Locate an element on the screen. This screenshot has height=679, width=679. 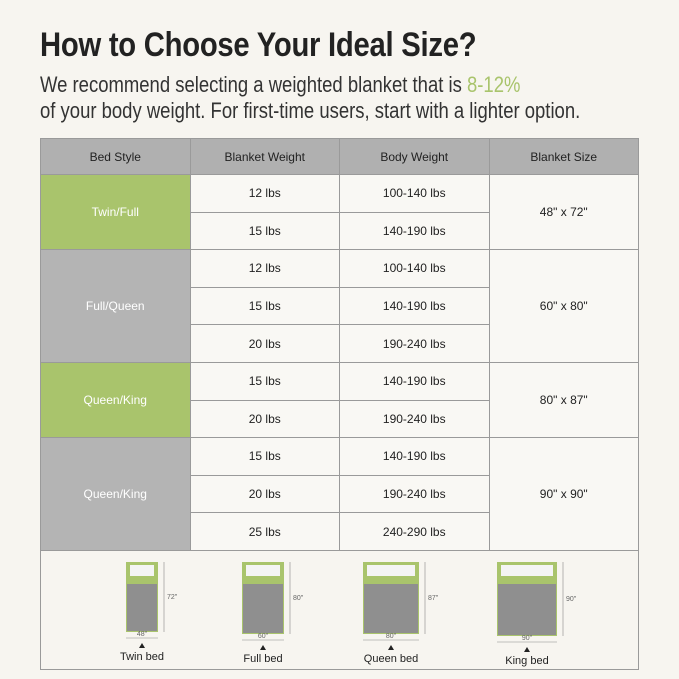
blanket-size-cell: 80" x 87" is located at coordinates (563, 400).